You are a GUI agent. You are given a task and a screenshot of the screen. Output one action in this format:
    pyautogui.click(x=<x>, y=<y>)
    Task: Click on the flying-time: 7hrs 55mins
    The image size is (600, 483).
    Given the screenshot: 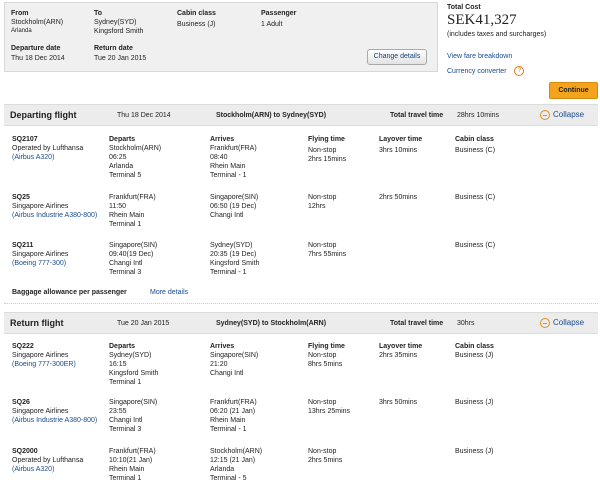 What is the action you would take?
    pyautogui.click(x=327, y=254)
    